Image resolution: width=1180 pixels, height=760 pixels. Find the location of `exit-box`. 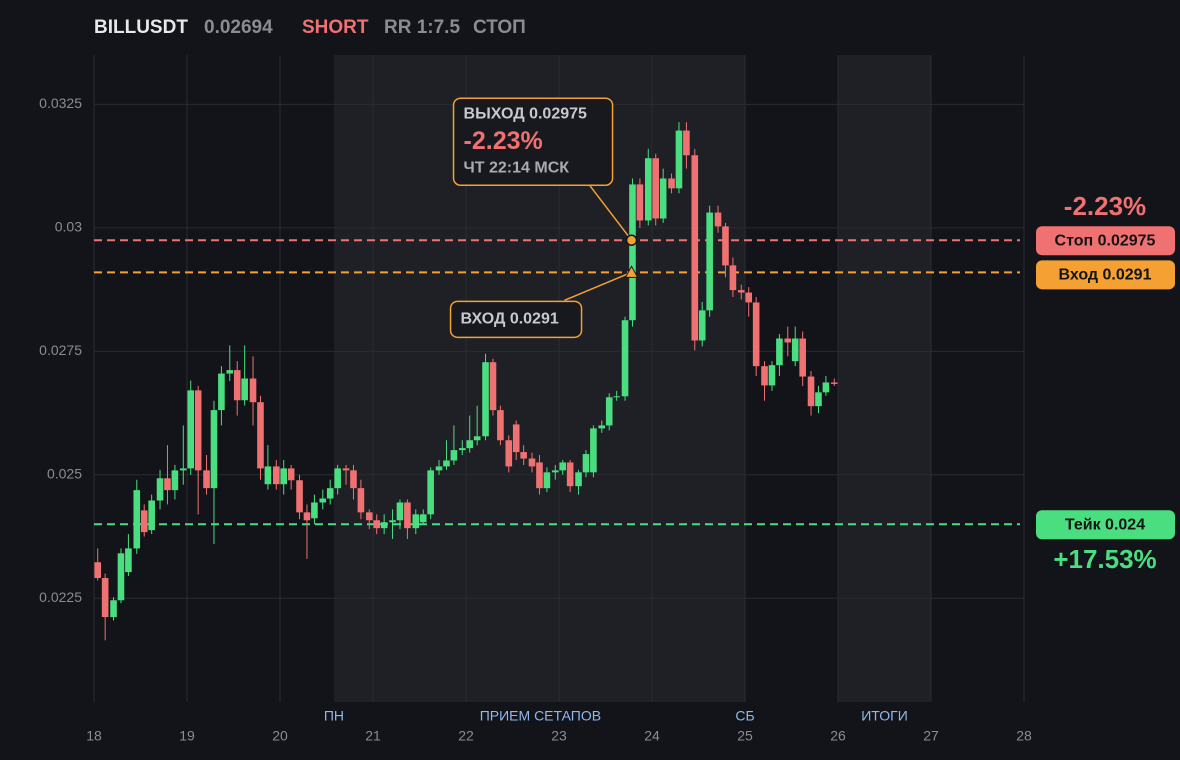

exit-box is located at coordinates (533, 141).